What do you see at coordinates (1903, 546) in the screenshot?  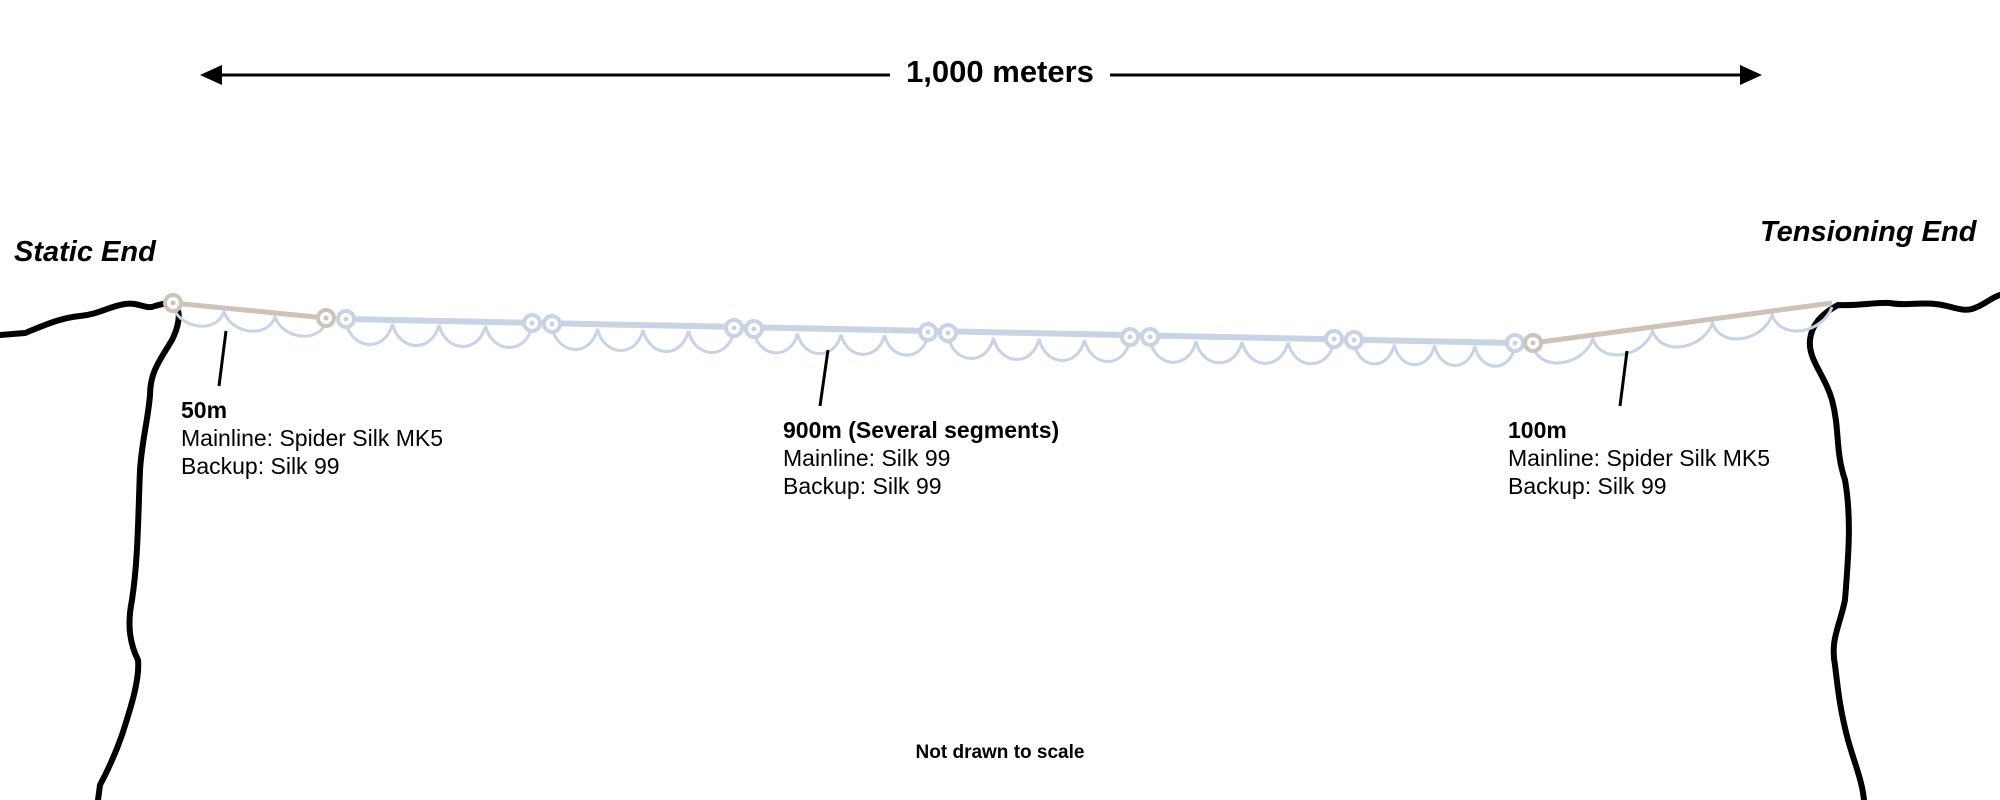 I see `right-cliff-outline` at bounding box center [1903, 546].